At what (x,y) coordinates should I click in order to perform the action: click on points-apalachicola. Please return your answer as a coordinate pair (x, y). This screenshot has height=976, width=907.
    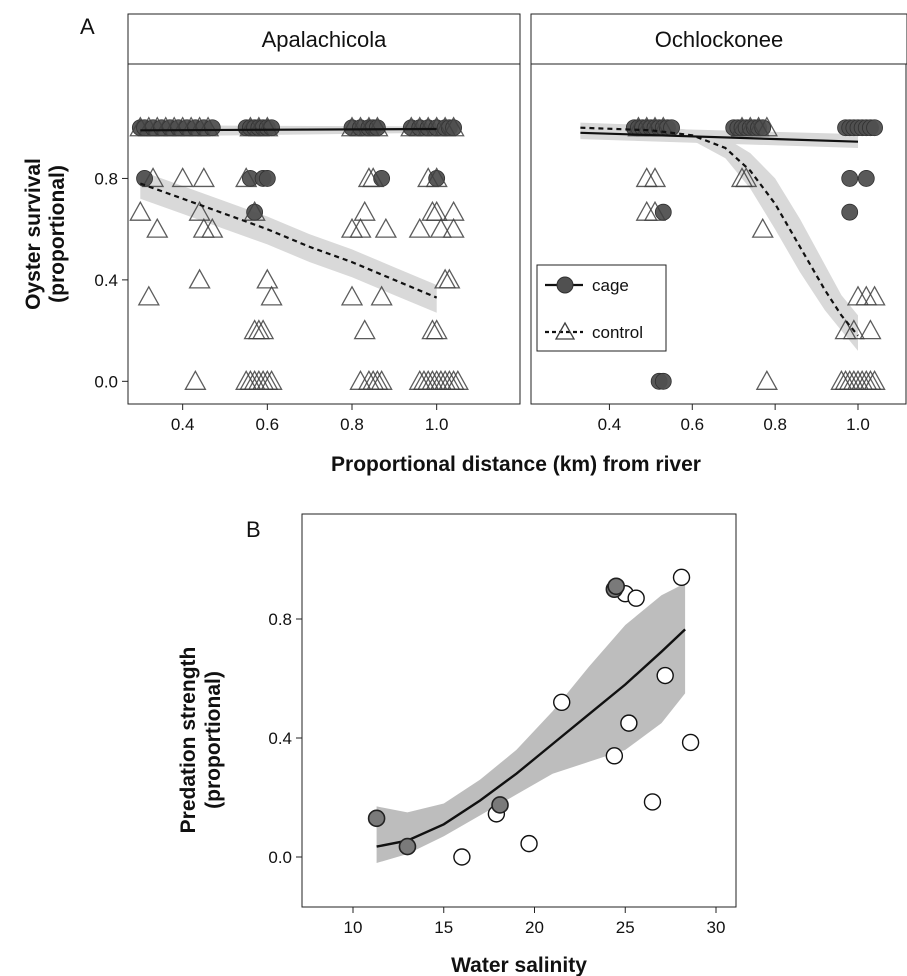
    Looking at the image, I should click on (299, 253).